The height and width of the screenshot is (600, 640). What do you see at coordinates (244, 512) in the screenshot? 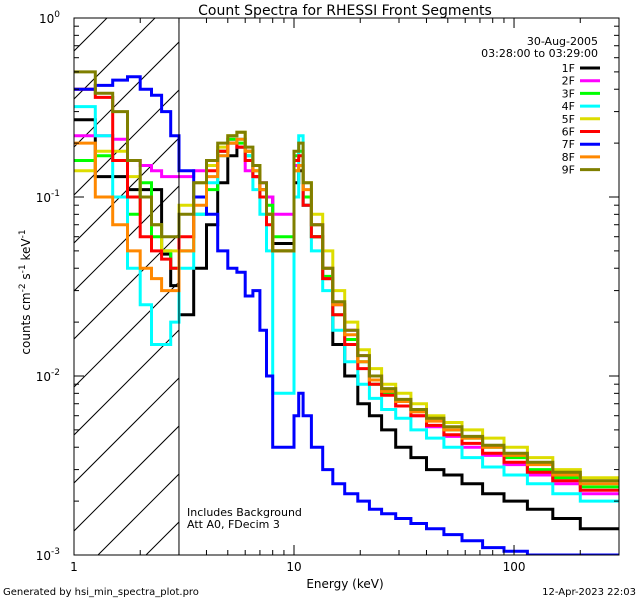
I see `annotation-background: Includes Background` at bounding box center [244, 512].